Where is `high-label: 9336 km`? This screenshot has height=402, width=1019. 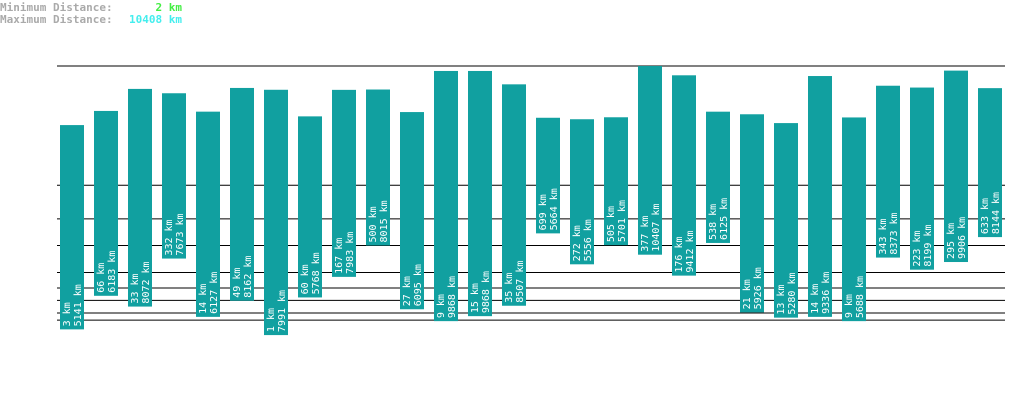
high-label: 9336 km is located at coordinates (826, 293).